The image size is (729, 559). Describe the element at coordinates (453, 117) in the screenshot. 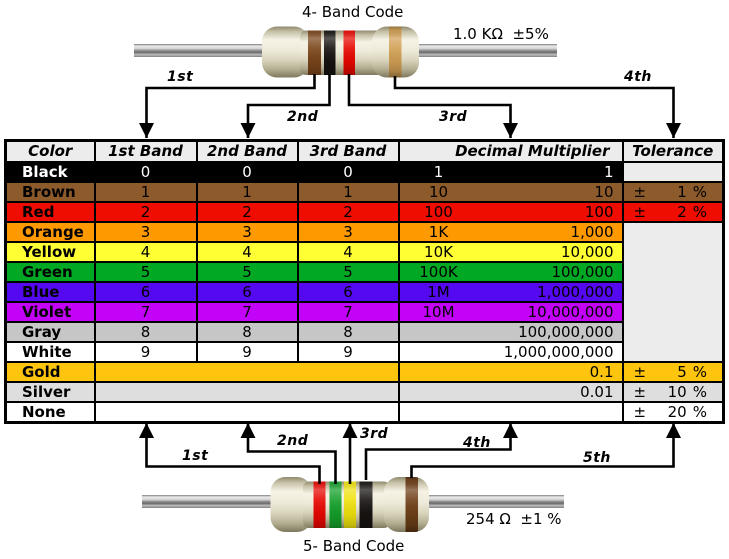

I see `top-arrow-label-3rd: 3rd` at that location.